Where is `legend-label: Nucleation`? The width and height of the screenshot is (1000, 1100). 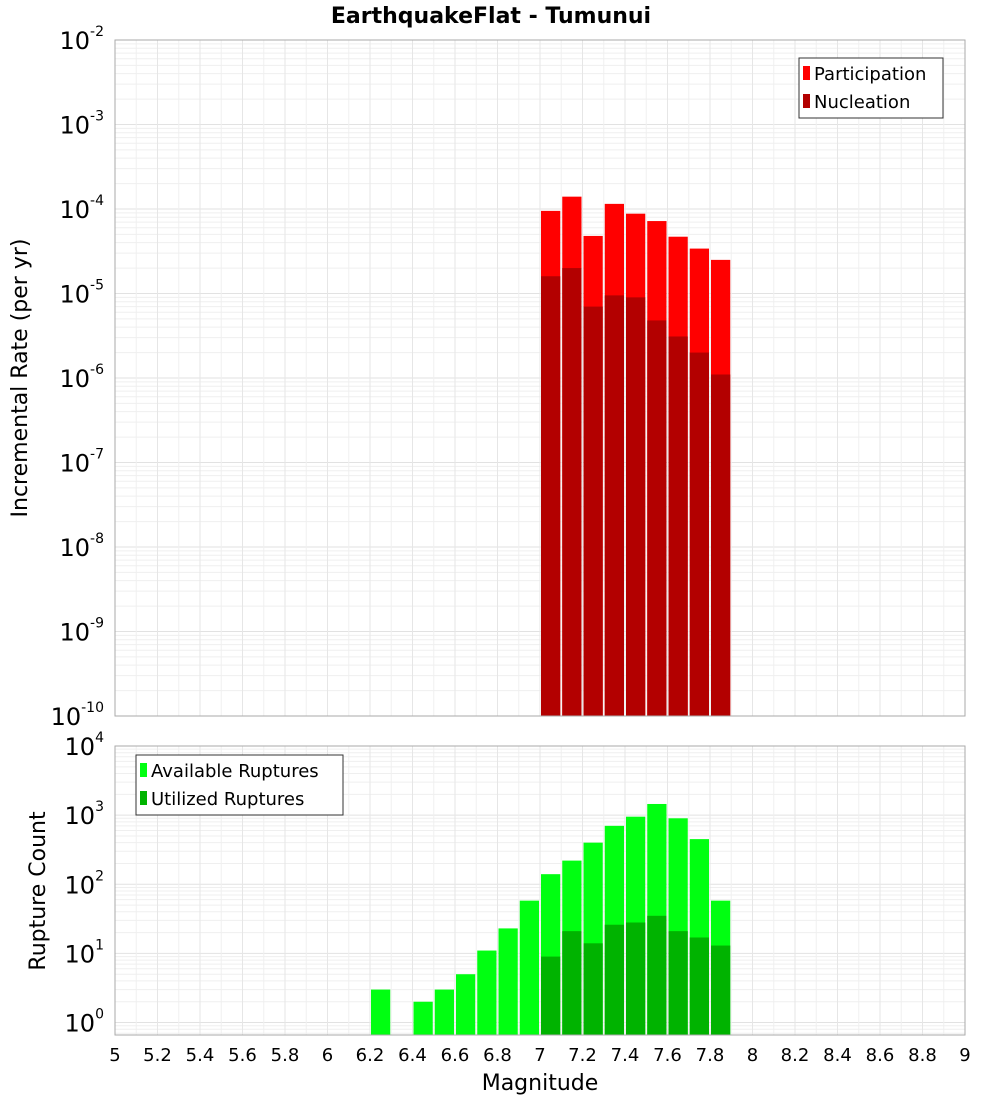 legend-label: Nucleation is located at coordinates (862, 102).